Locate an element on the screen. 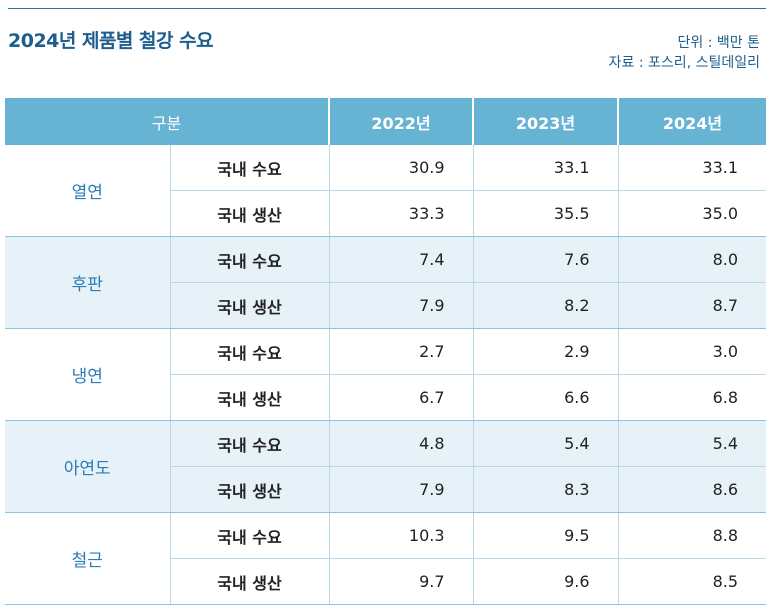 This screenshot has height=610, width=774. header-category: 구분 is located at coordinates (167, 121).